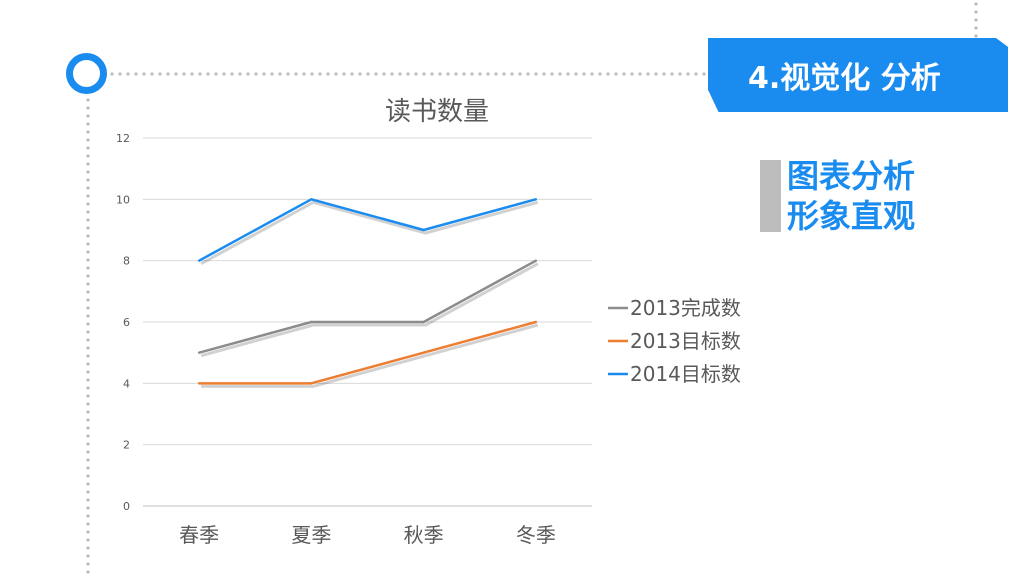  I want to click on x-tick-label: 春季, so click(199, 535).